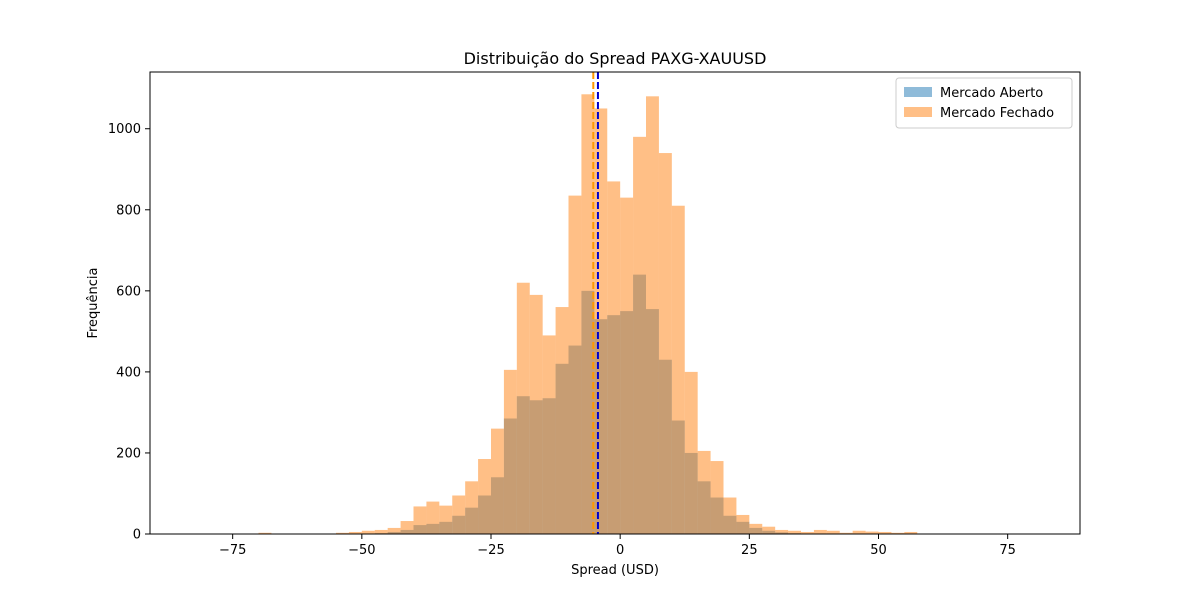  I want to click on y-tick-label: 400, so click(128, 372).